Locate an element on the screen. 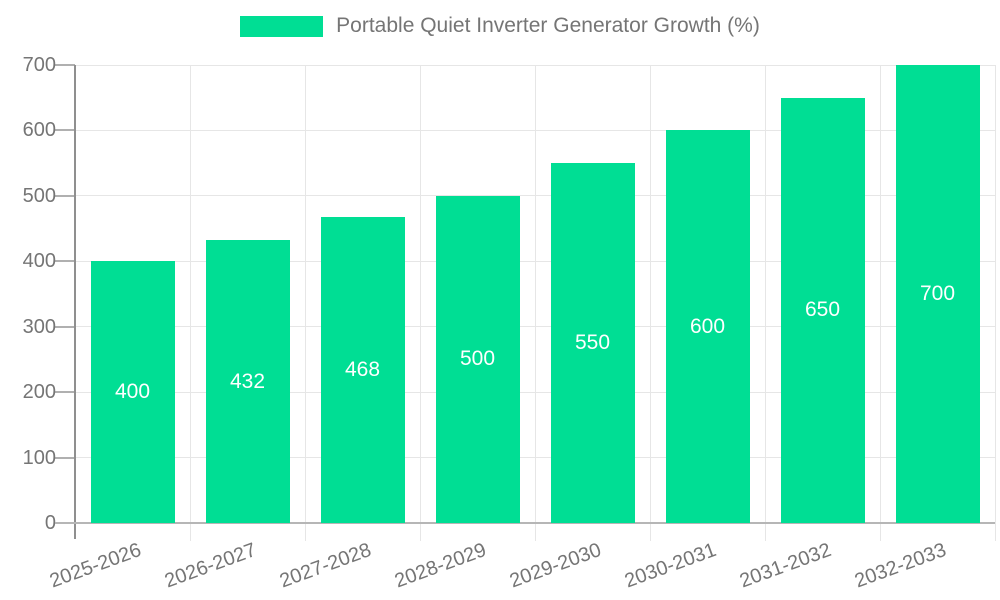  bar-value-label: 400 is located at coordinates (132, 392).